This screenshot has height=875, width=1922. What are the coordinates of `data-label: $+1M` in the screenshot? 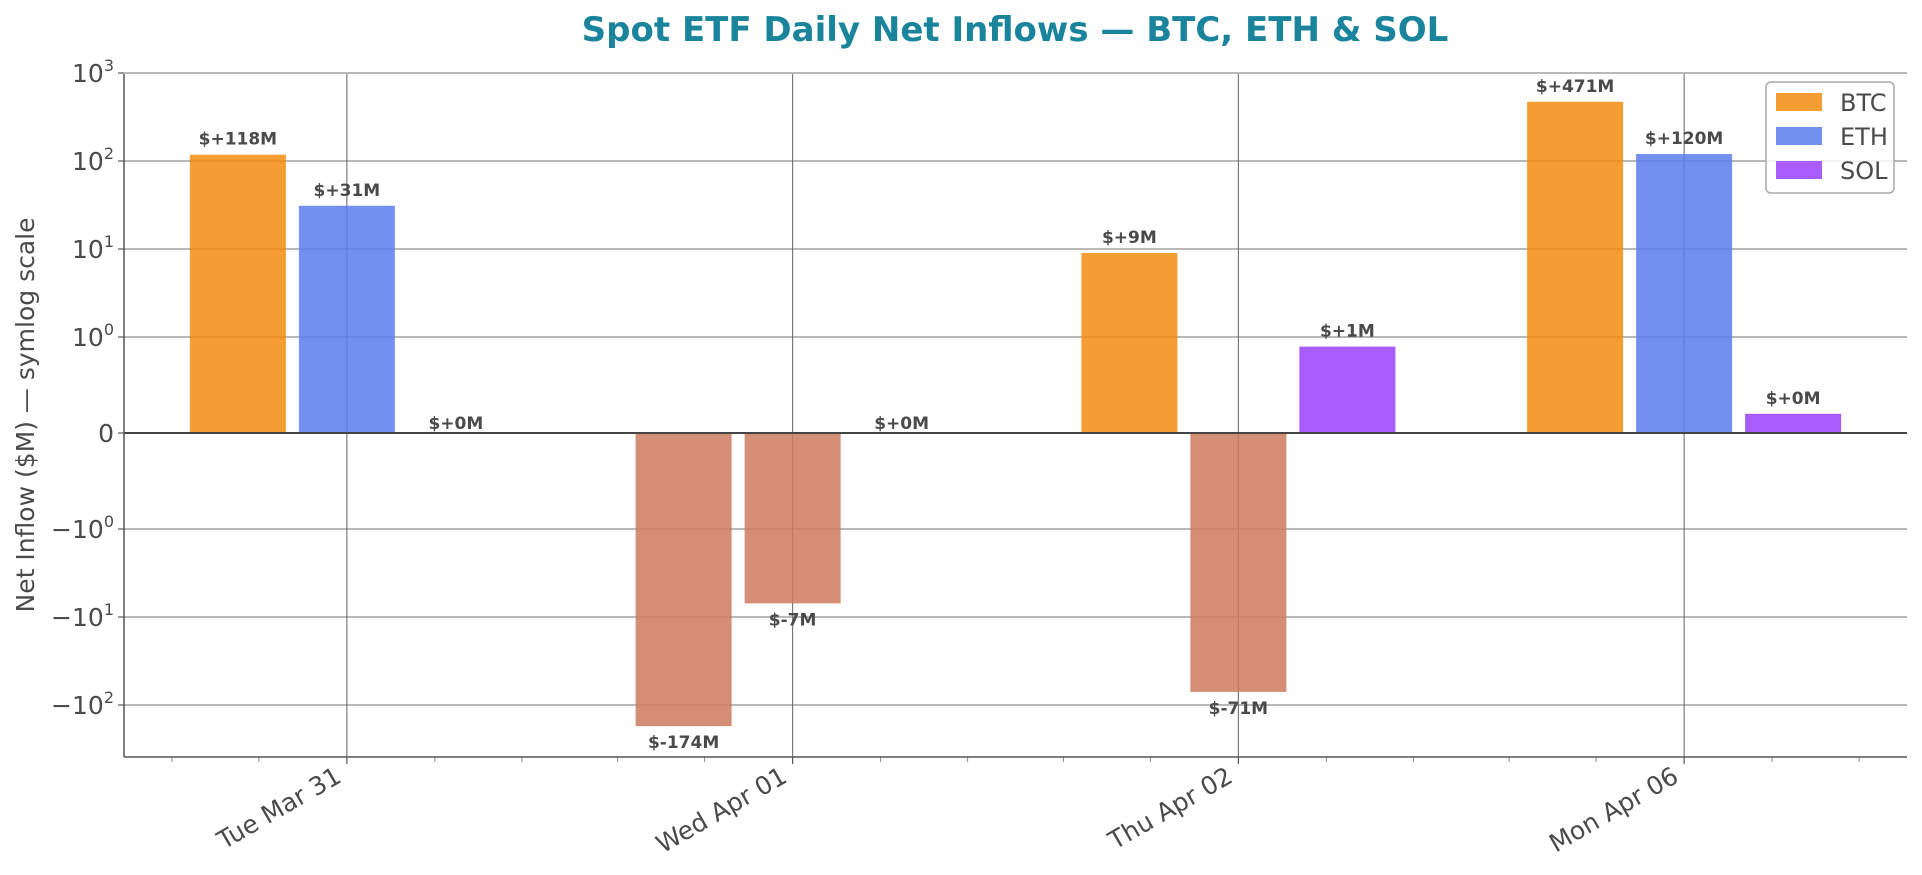 It's located at (1347, 332).